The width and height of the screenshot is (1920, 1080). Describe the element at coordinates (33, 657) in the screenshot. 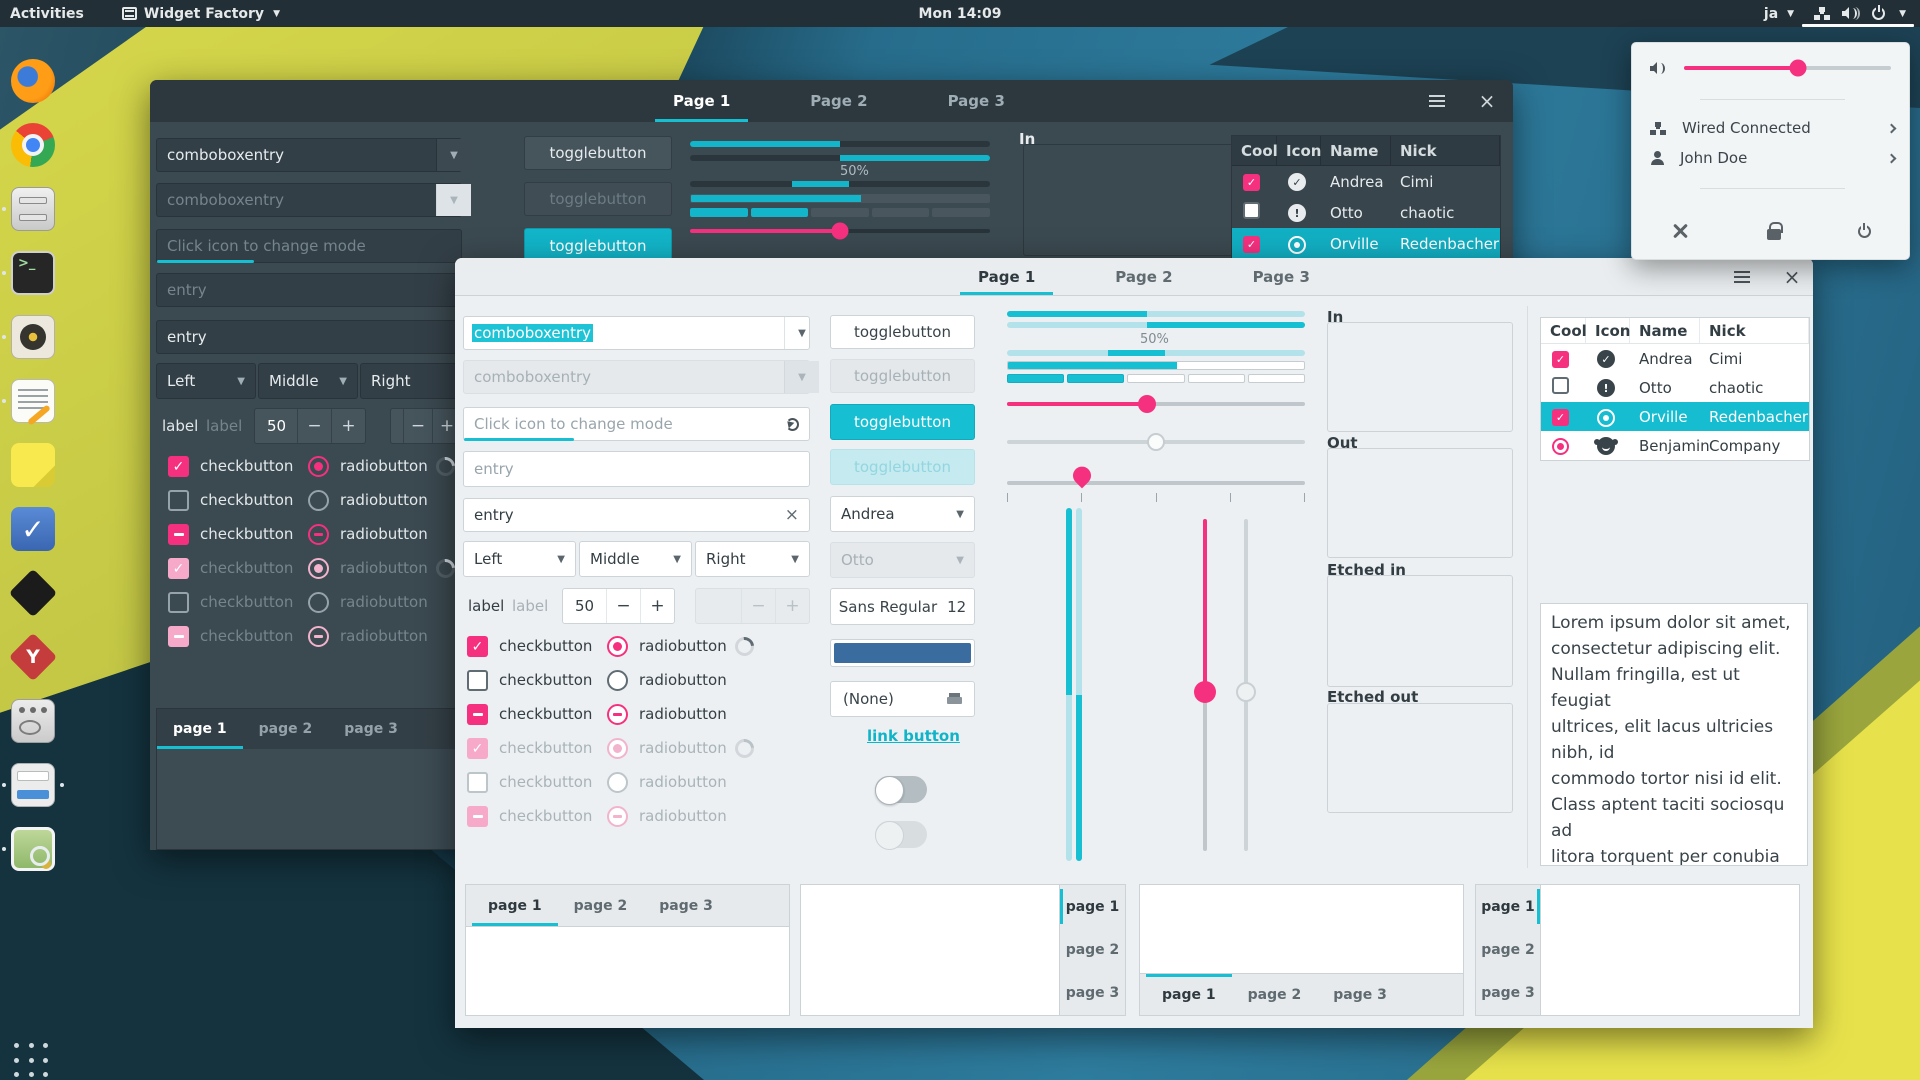

I see `dock-git` at that location.